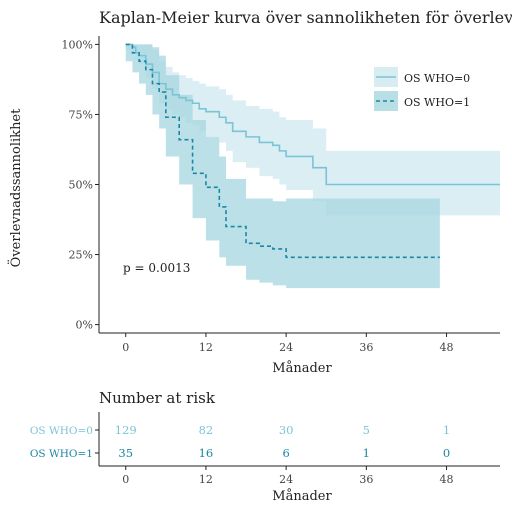 The width and height of the screenshot is (512, 511). I want to click on y-tick-label: 25%, so click(81, 255).